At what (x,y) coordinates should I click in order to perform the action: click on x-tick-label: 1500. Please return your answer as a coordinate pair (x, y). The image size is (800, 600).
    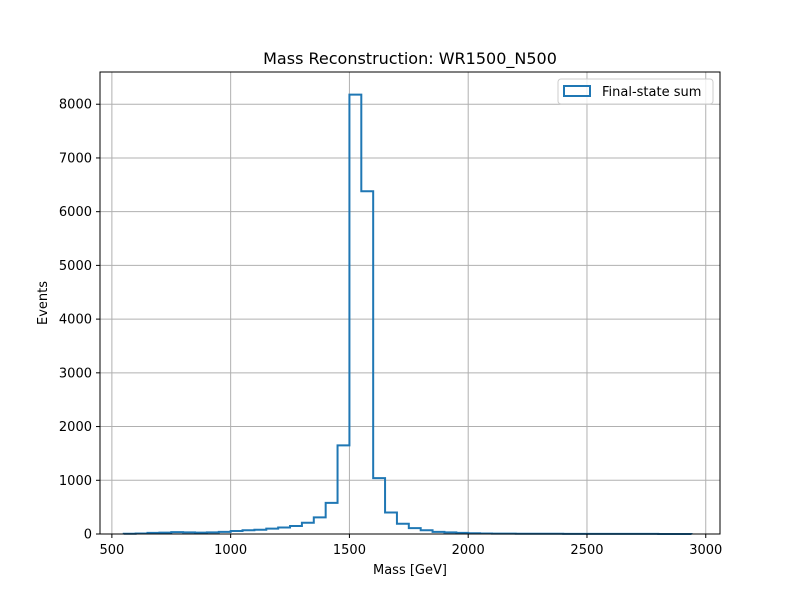
    Looking at the image, I should click on (349, 550).